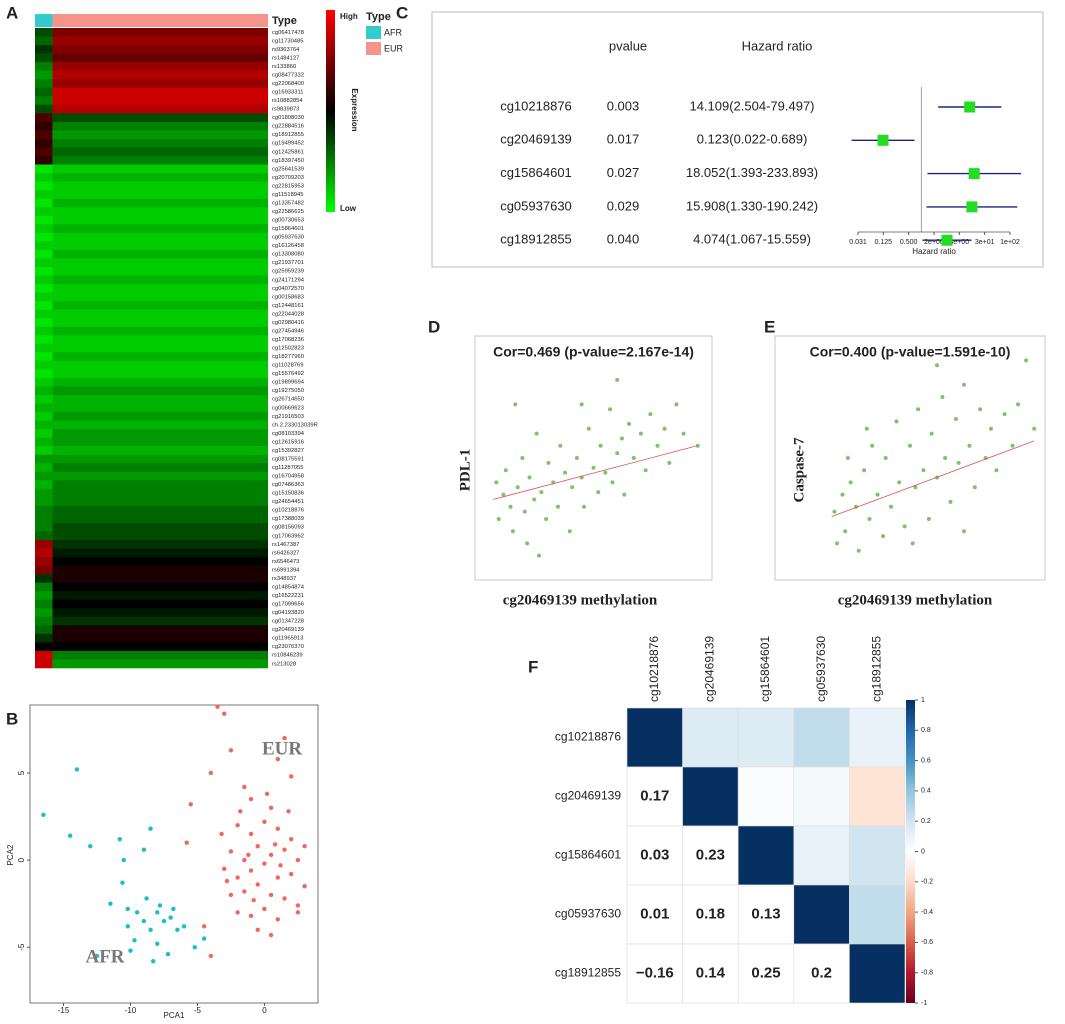  What do you see at coordinates (287, 468) in the screenshot?
I see `row-label: cg11287055` at bounding box center [287, 468].